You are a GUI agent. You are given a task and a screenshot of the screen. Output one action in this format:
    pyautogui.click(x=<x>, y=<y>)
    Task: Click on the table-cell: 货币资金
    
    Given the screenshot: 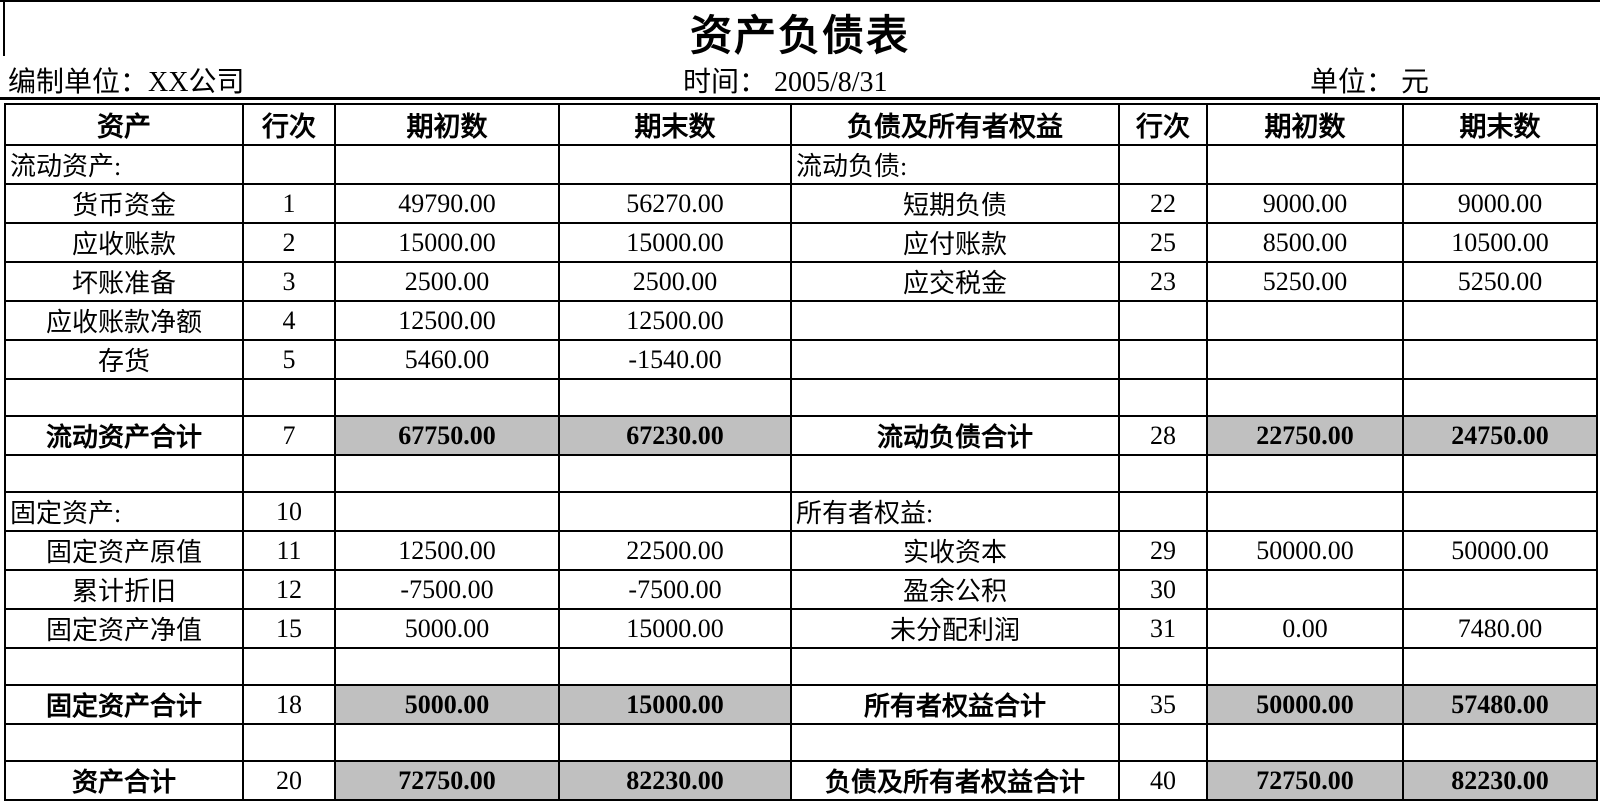 What is the action you would take?
    pyautogui.click(x=124, y=203)
    